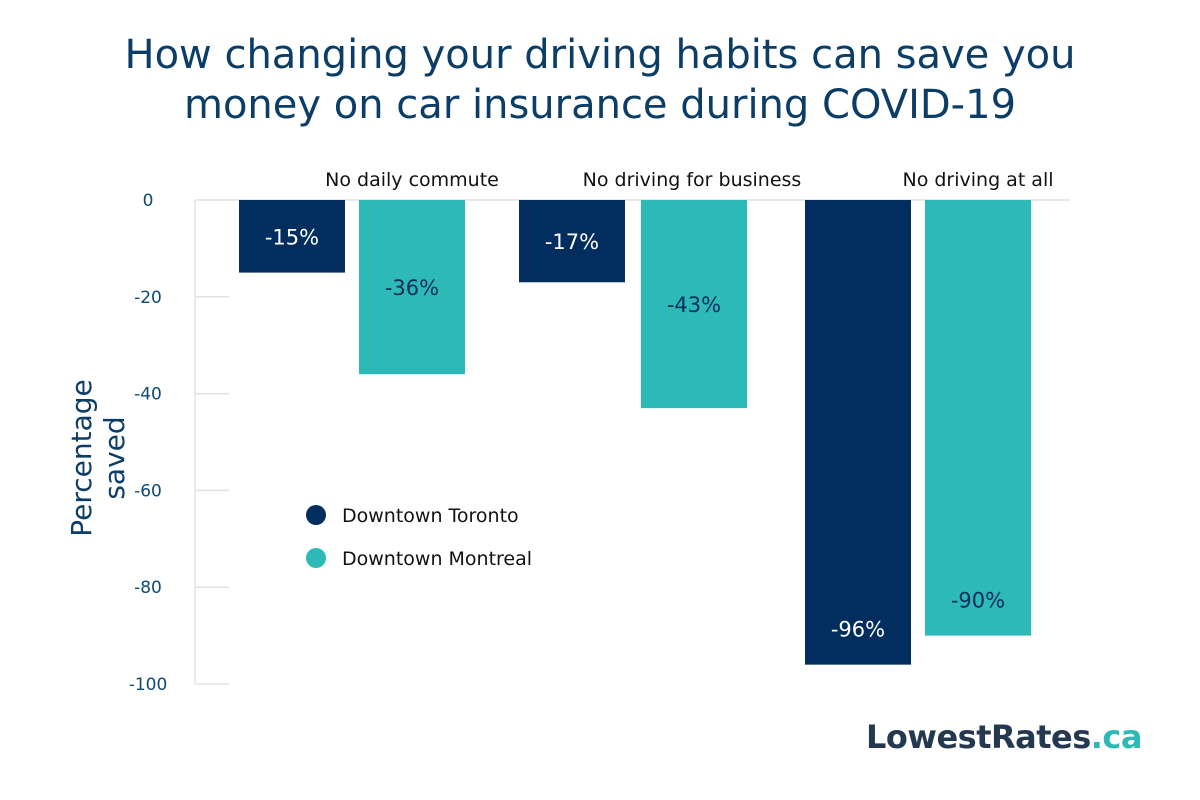 Image resolution: width=1200 pixels, height=800 pixels. Describe the element at coordinates (978, 737) in the screenshot. I see `logo-main: LowestRates` at that location.